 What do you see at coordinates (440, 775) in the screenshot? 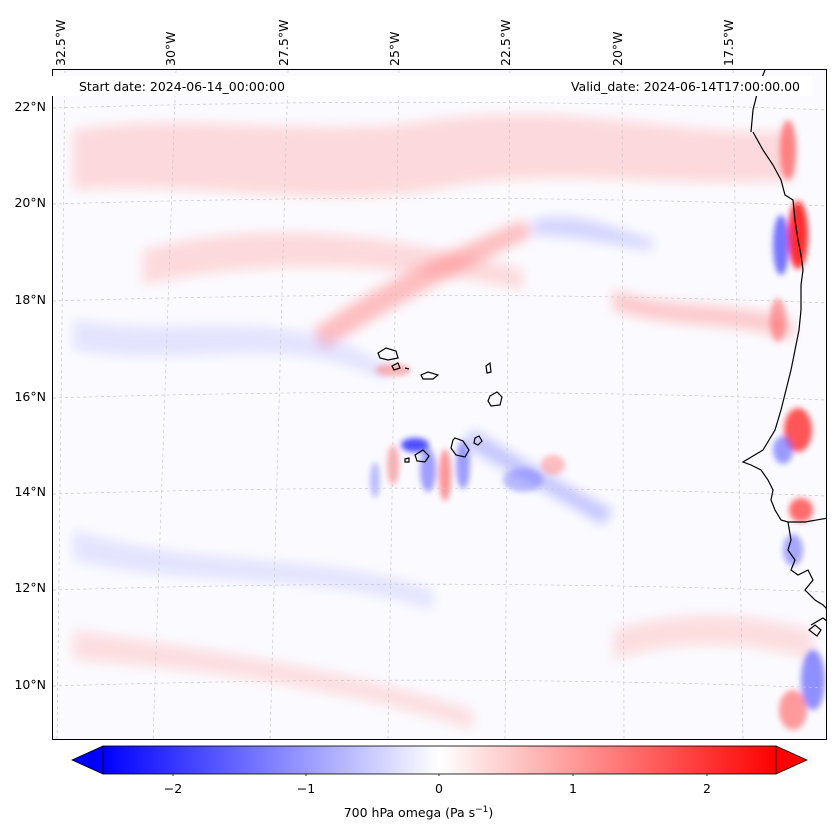
I see `colorbar-ticks` at bounding box center [440, 775].